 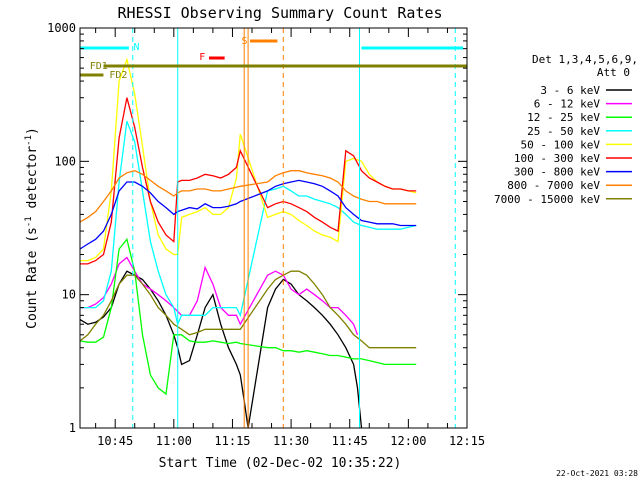 I want to click on legend-label-3: 25 - 50 keV, so click(x=563, y=131).